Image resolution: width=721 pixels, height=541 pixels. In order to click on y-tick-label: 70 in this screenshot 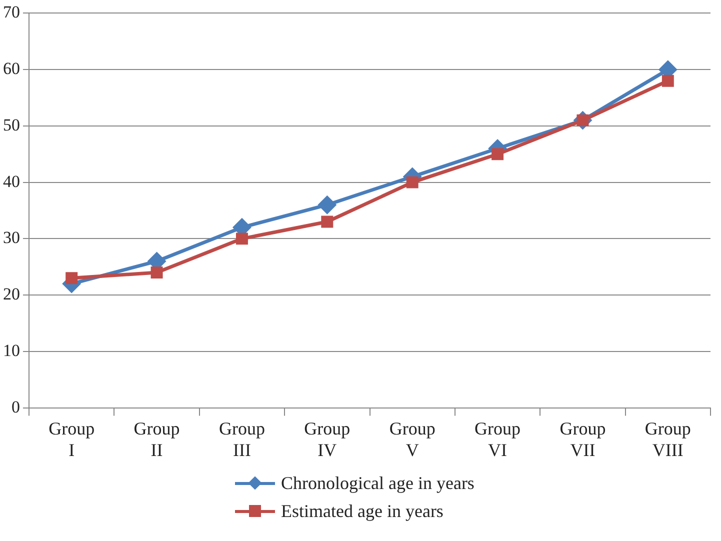, I will do `click(11, 12)`.